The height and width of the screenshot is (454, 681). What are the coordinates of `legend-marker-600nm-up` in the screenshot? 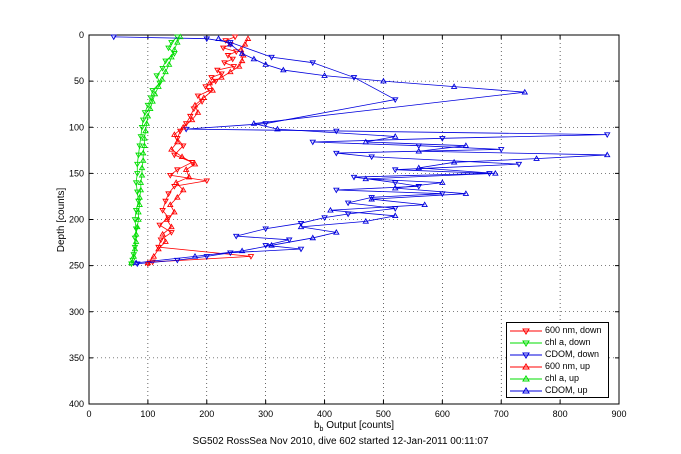 It's located at (526, 366).